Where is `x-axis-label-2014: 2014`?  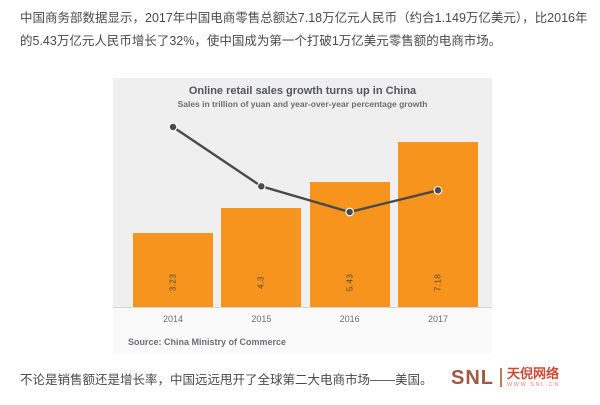 x-axis-label-2014: 2014 is located at coordinates (173, 319).